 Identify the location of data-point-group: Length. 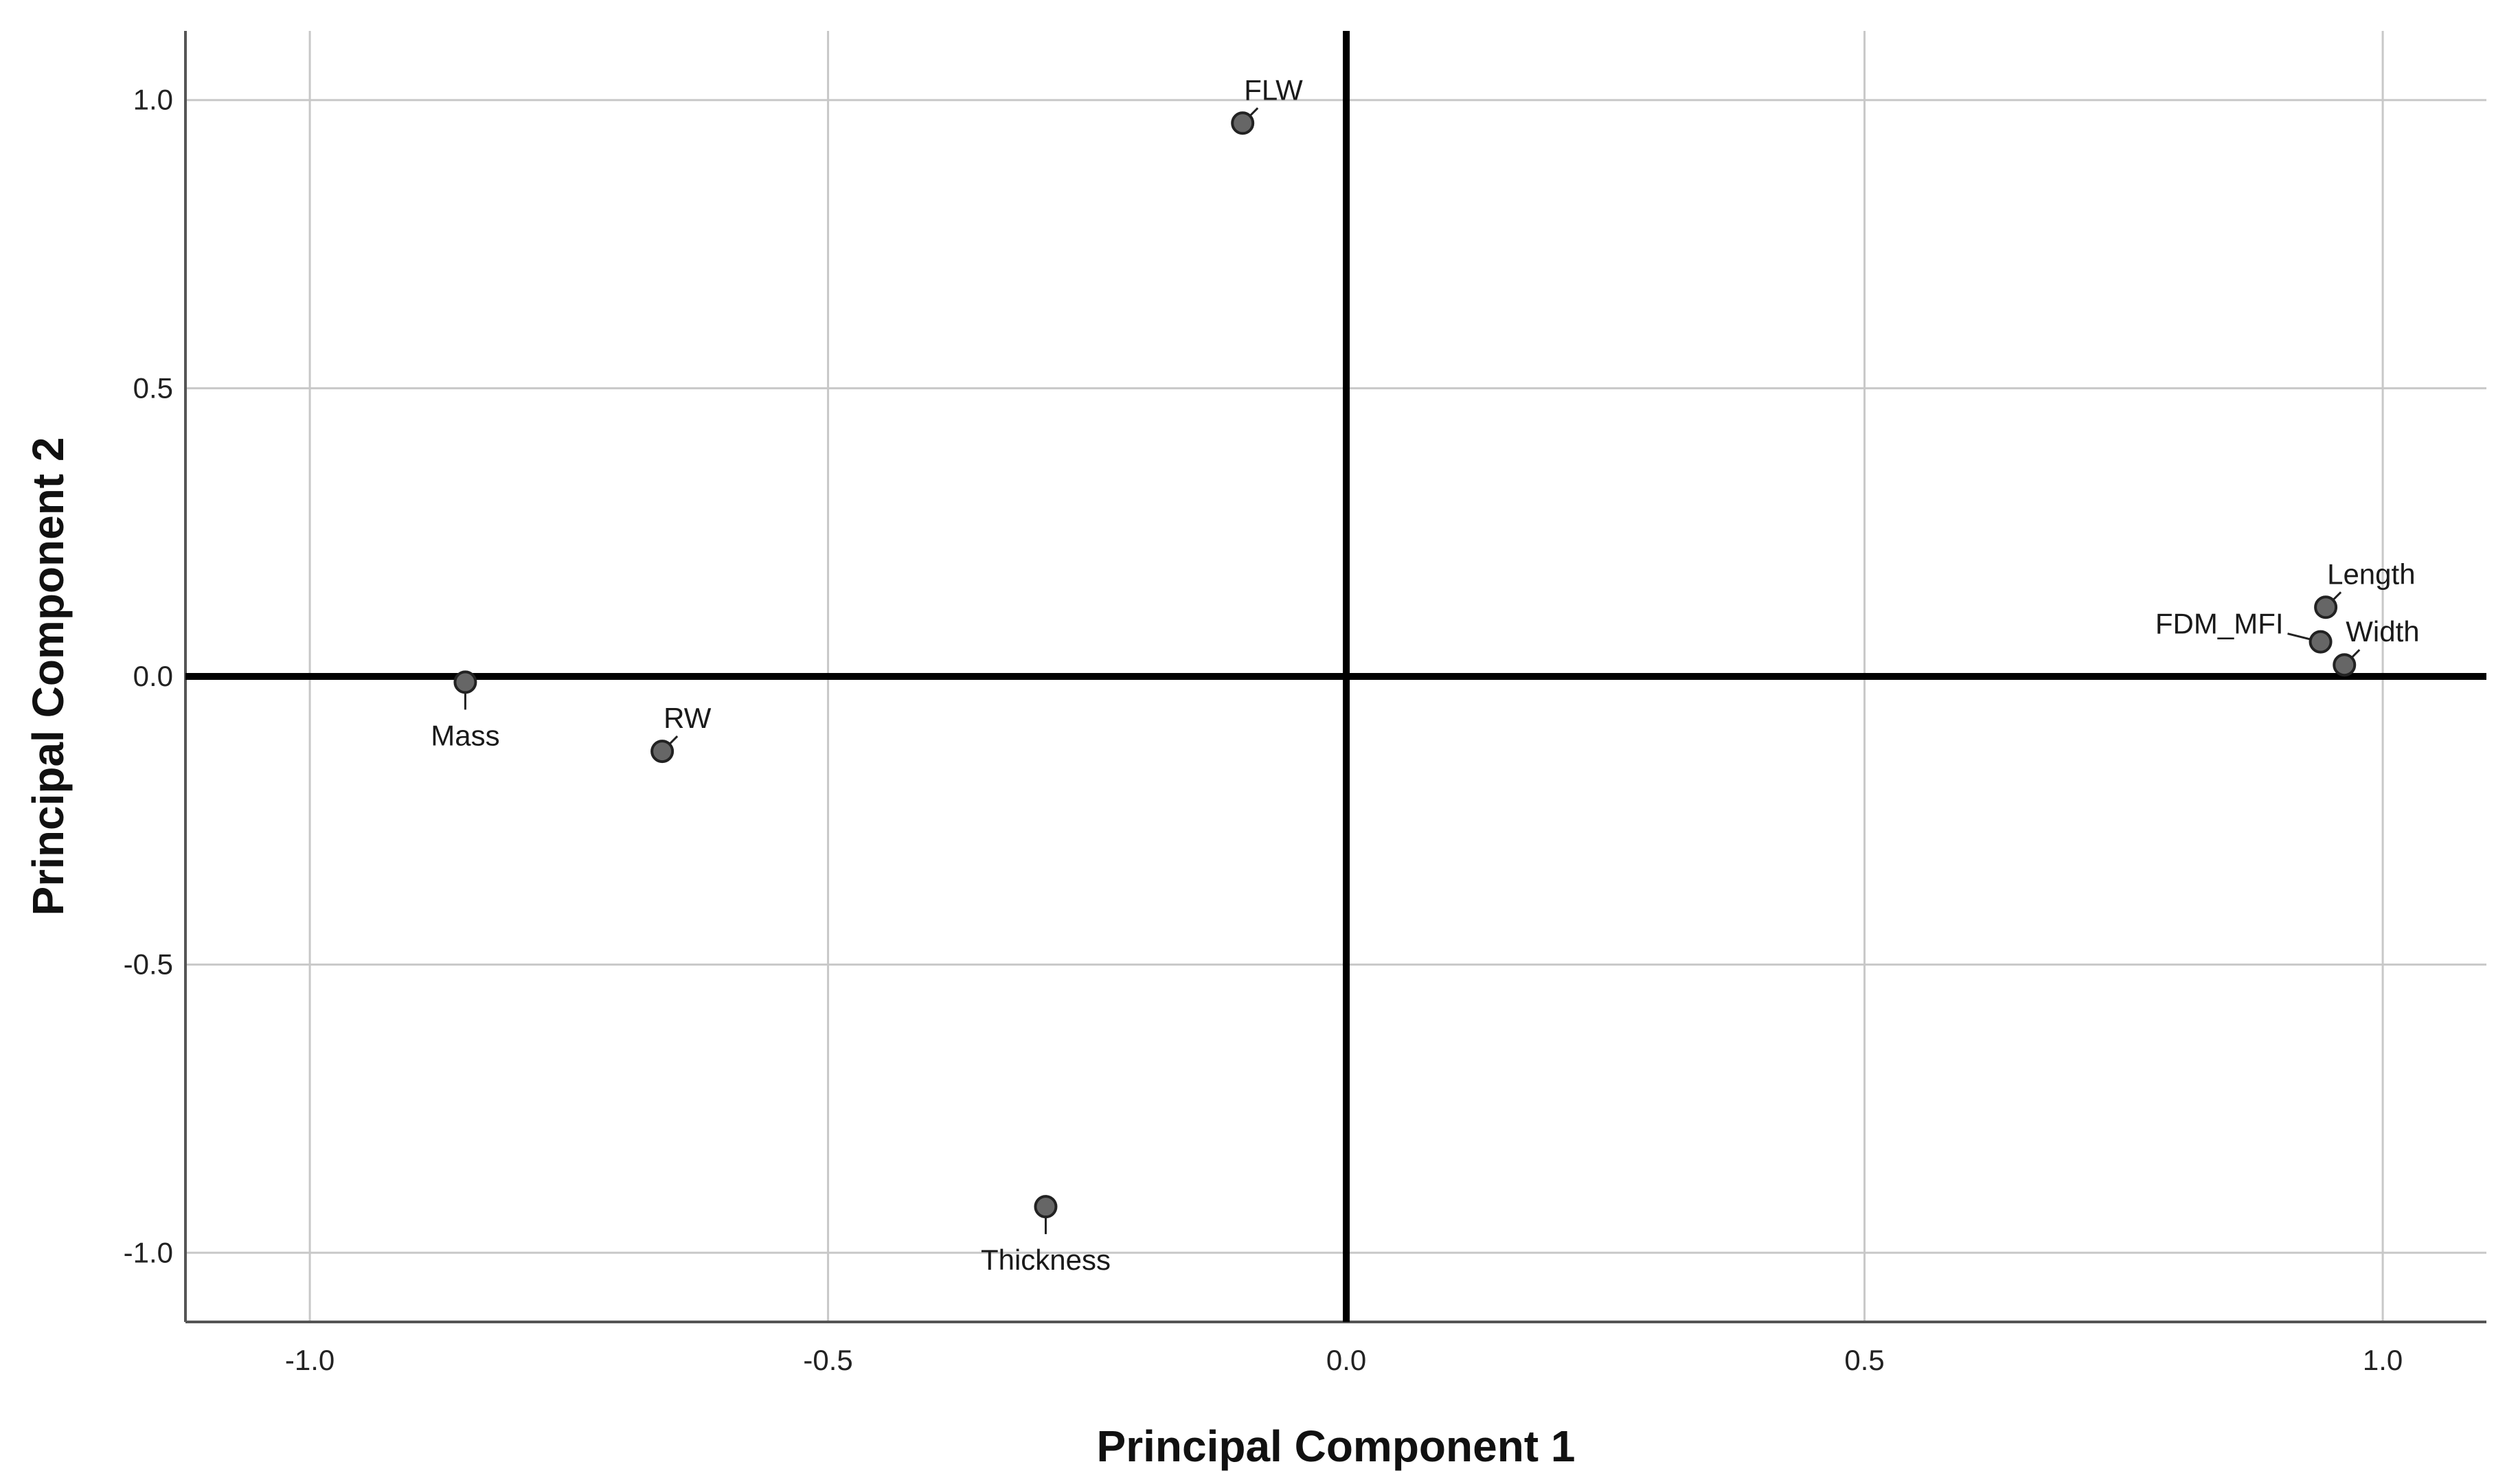
(2365, 589).